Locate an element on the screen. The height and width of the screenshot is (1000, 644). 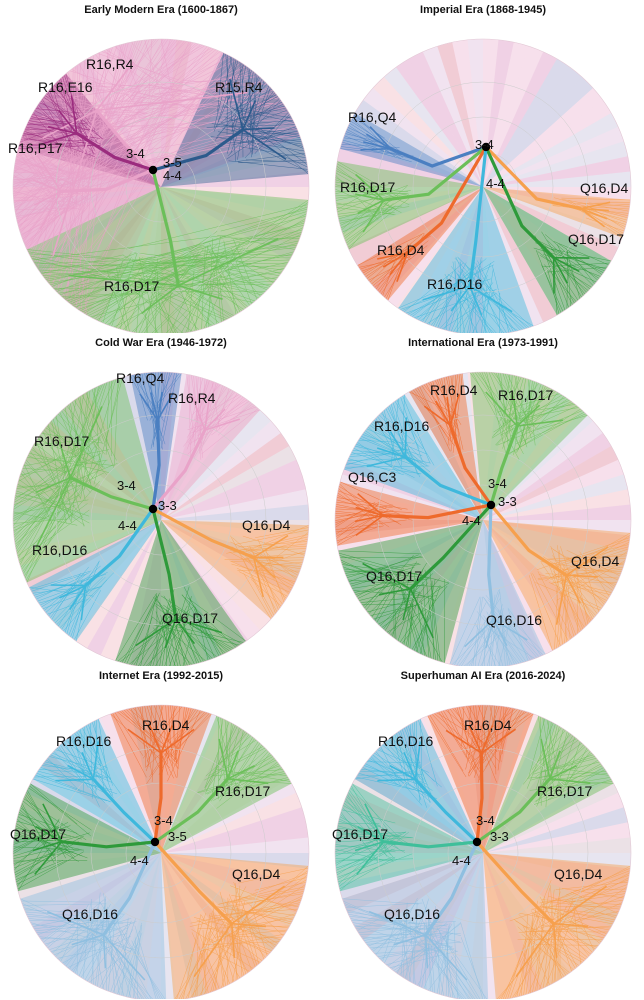
cluster-label: R16,D4 is located at coordinates (166, 725).